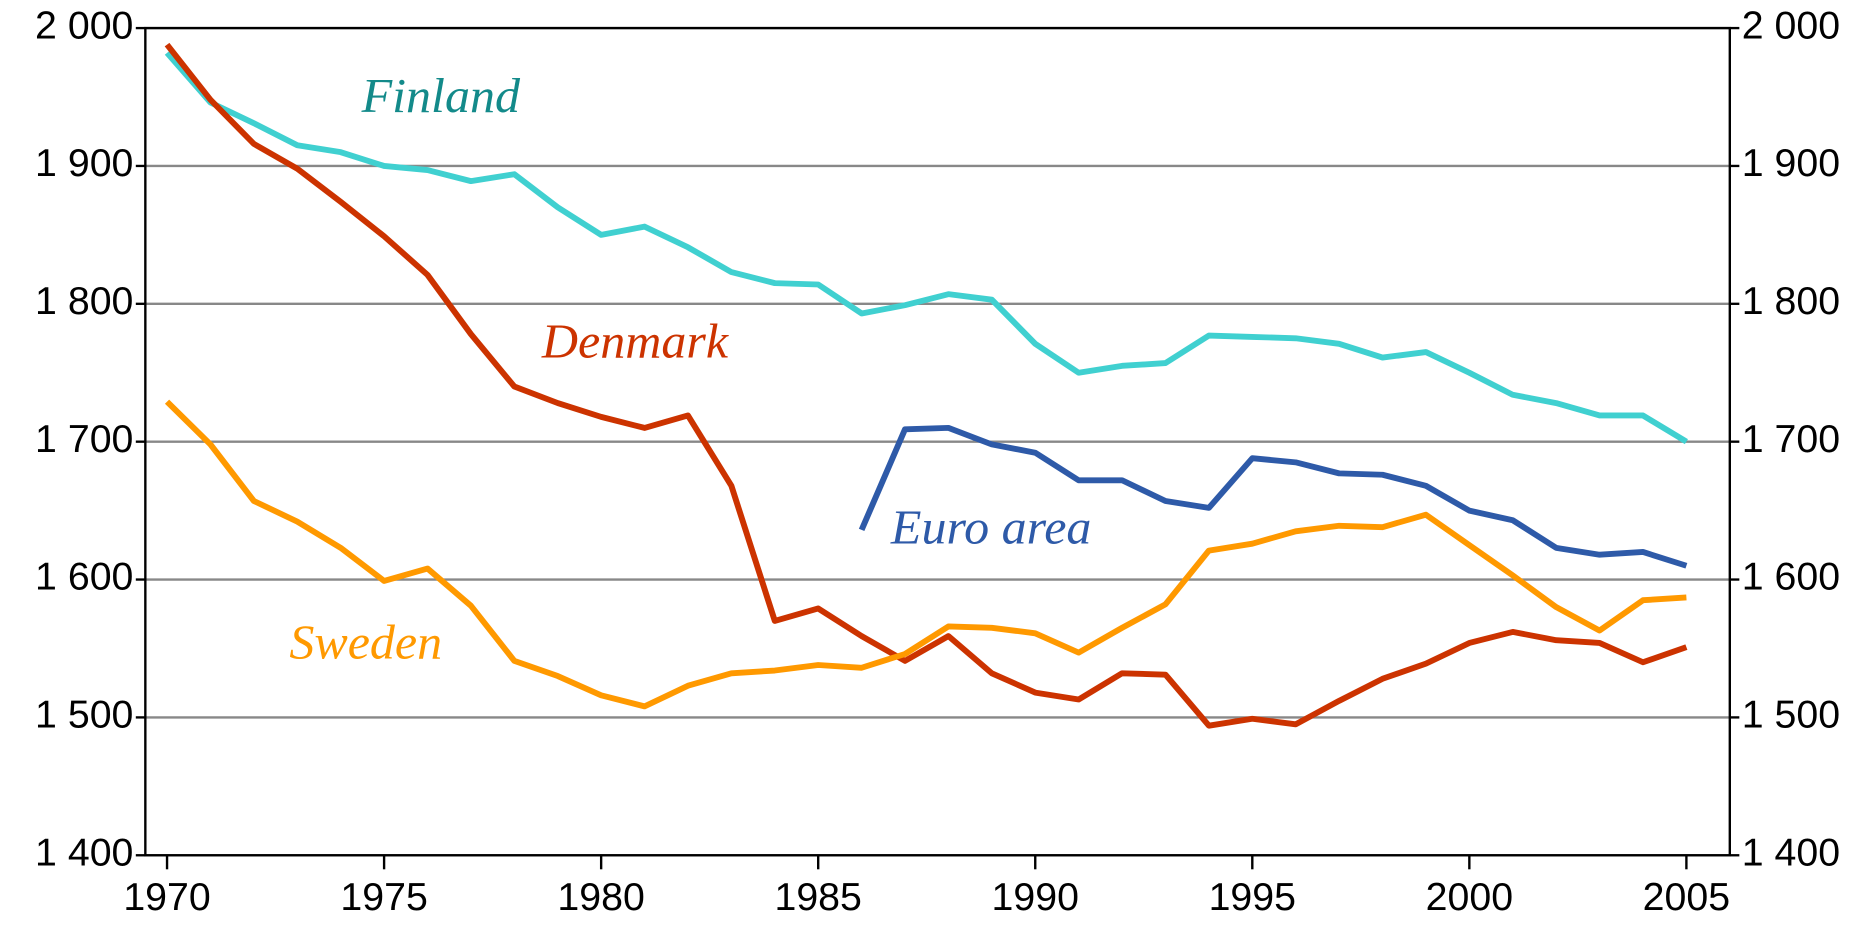 This screenshot has height=936, width=1868. I want to click on y-tick-label: 1 600, so click(84, 577).